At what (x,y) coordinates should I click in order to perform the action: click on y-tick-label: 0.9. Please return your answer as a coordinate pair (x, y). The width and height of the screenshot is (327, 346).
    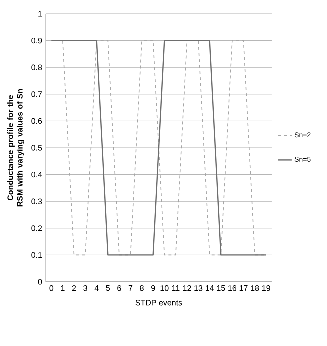
    Looking at the image, I should click on (37, 41).